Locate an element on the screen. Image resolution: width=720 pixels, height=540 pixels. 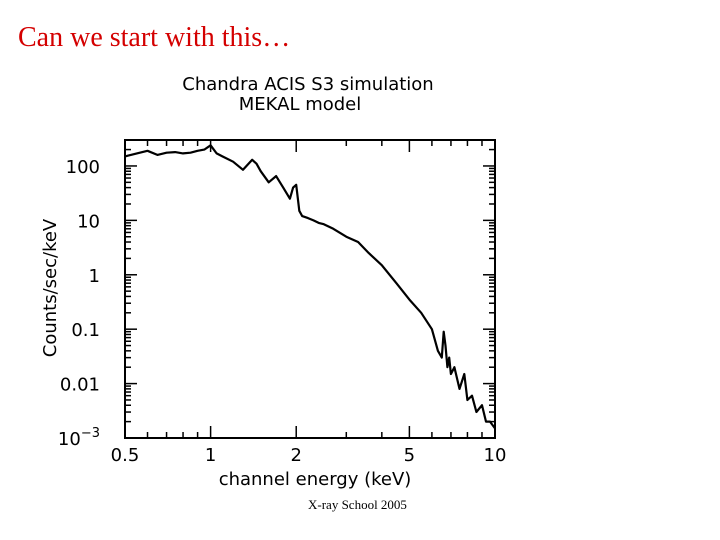
y-tick-label: 0.01 is located at coordinates (80, 385).